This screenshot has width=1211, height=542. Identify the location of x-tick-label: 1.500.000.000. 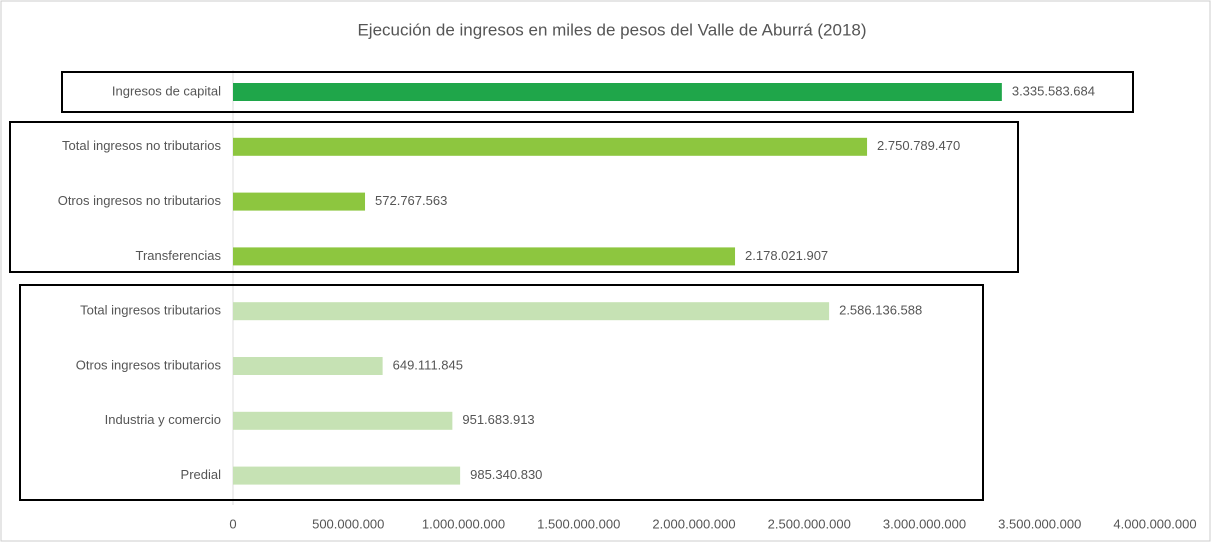
(578, 523).